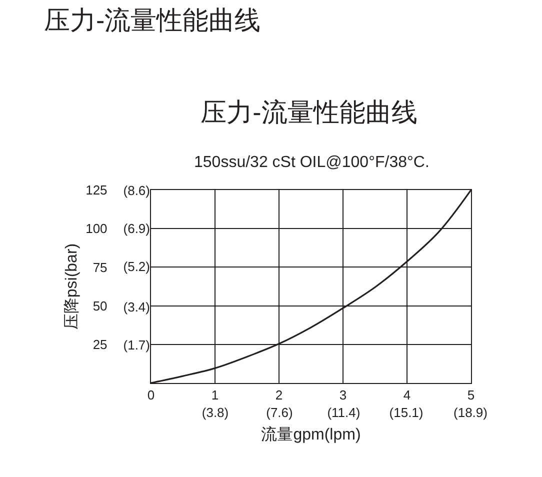 The height and width of the screenshot is (477, 542). I want to click on y-tick-label: 25, so click(100, 344).